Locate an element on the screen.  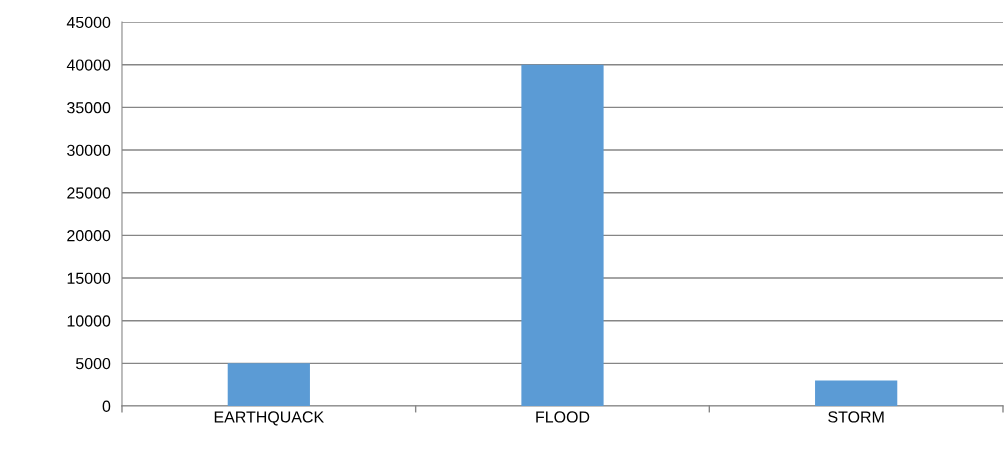
y-tick-label: 30000 is located at coordinates (89, 150).